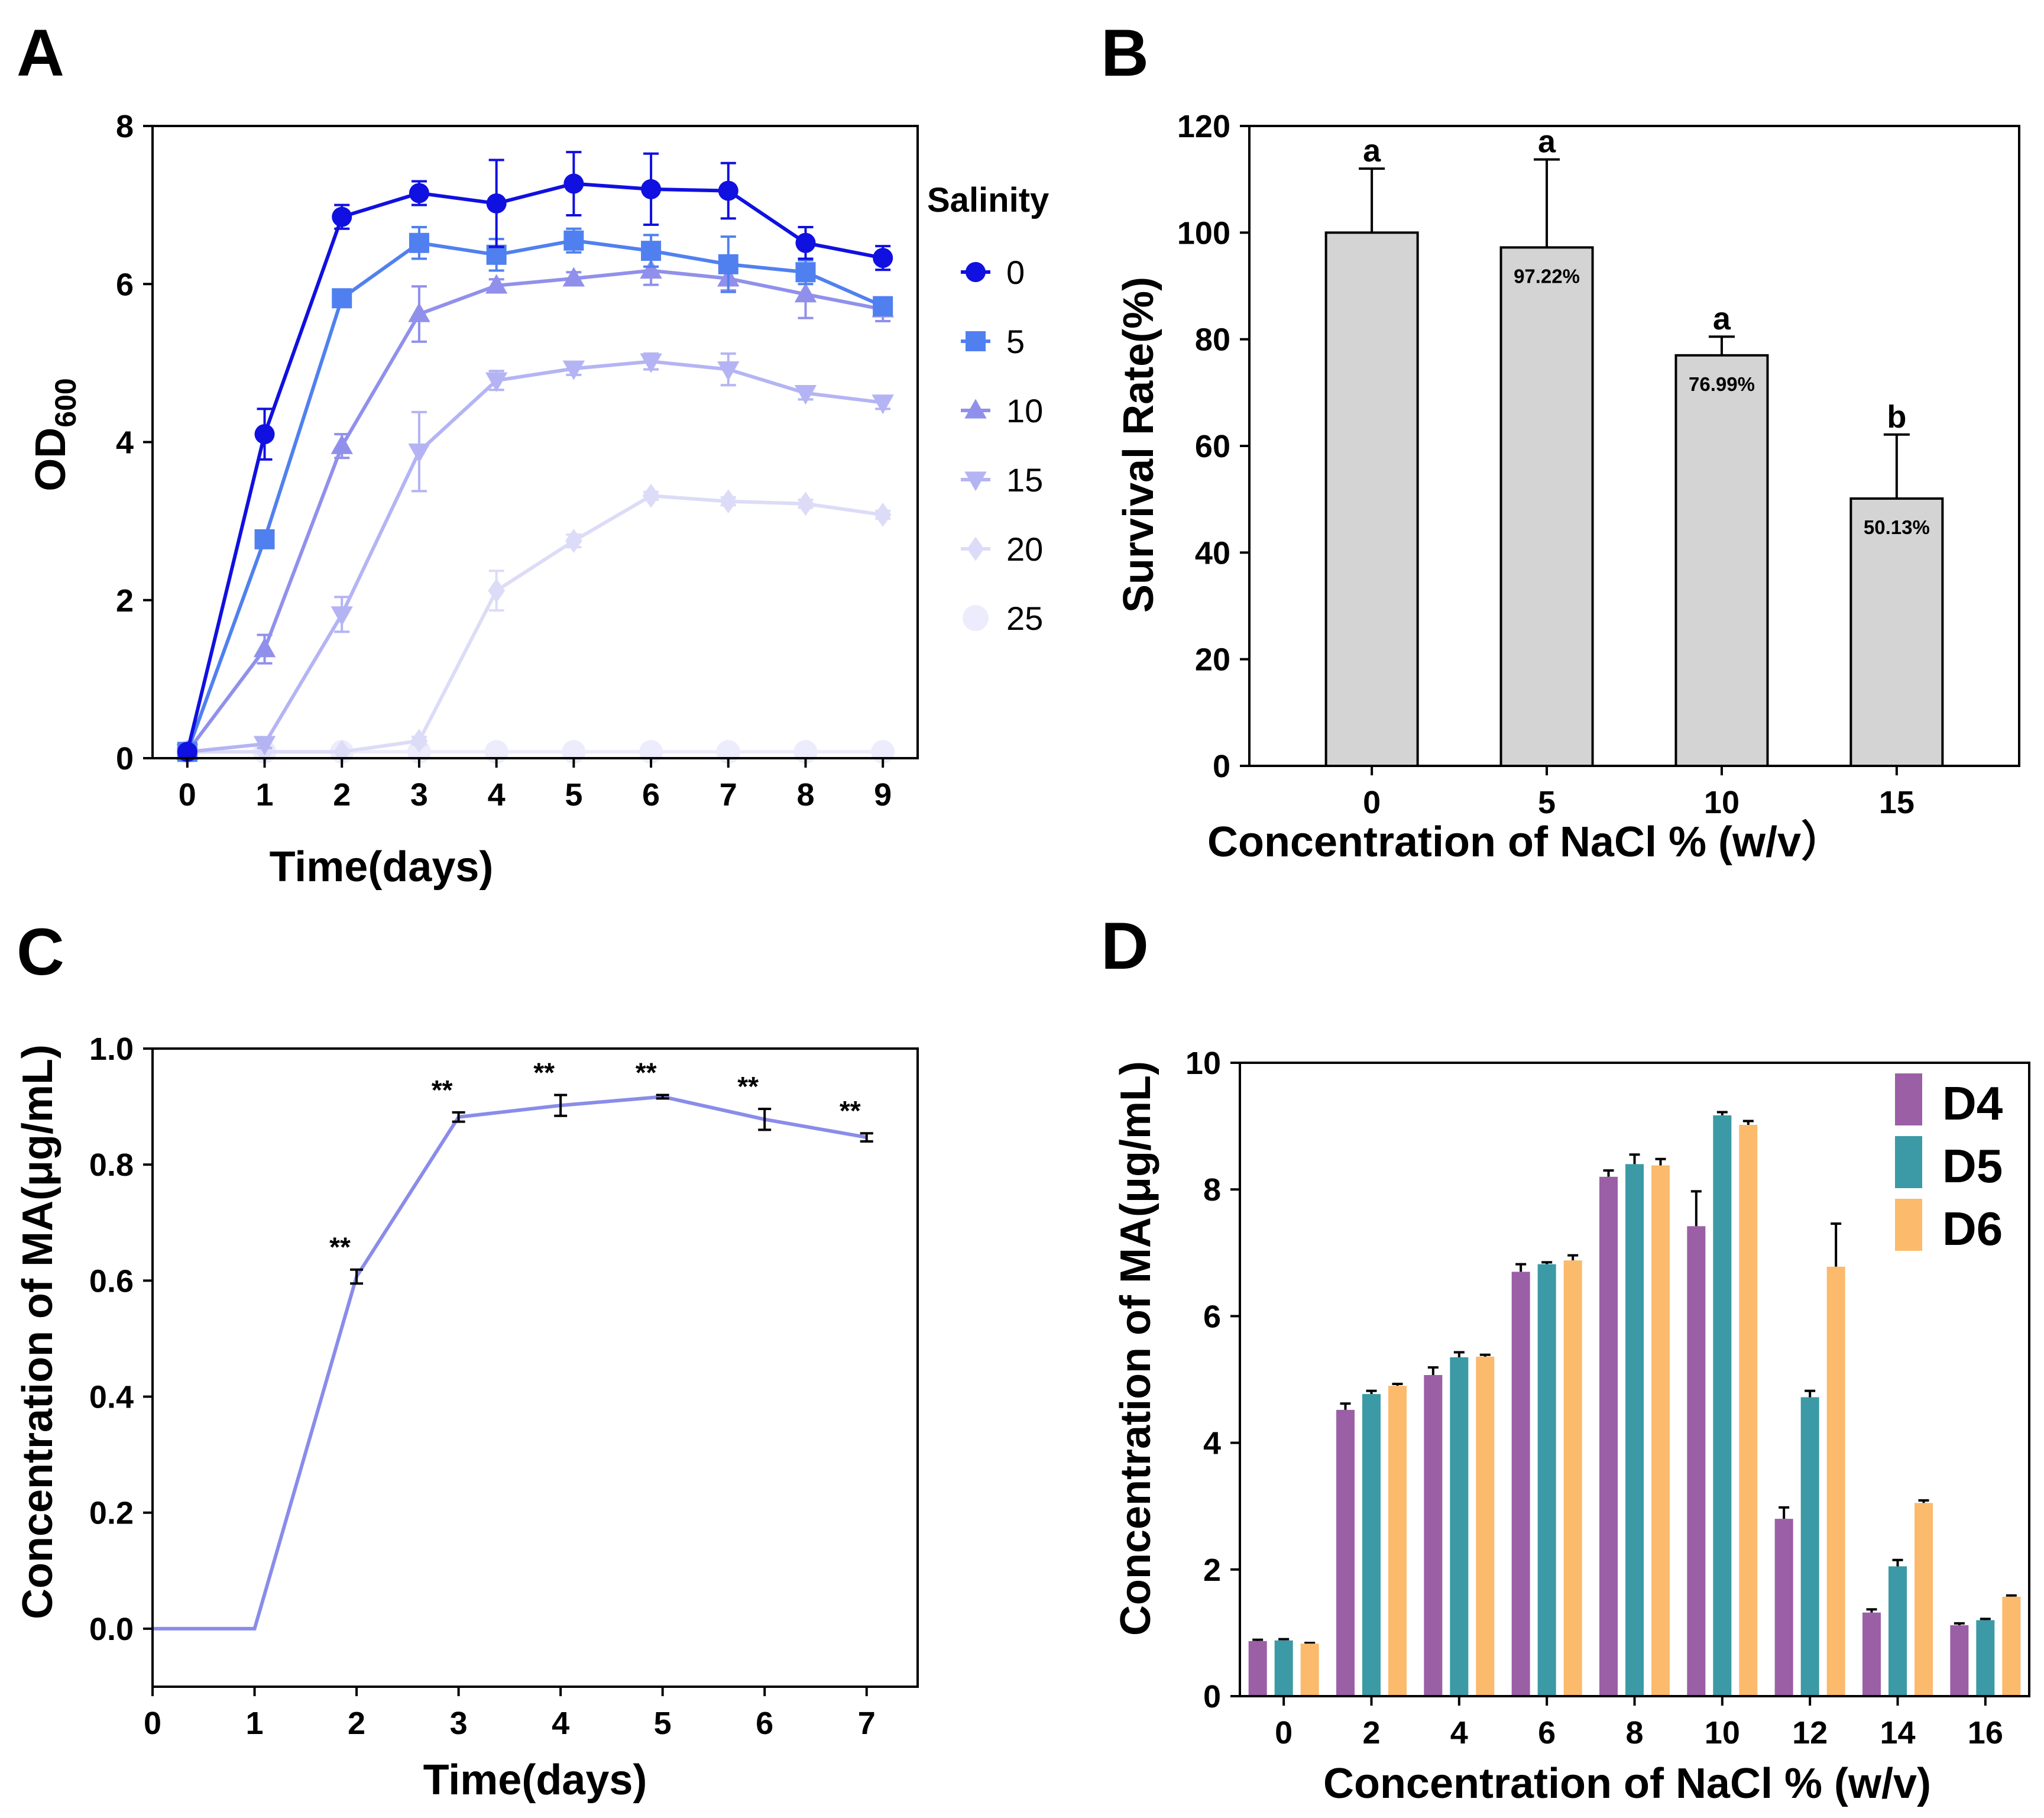 The width and height of the screenshot is (2044, 1818). What do you see at coordinates (40, 53) in the screenshot?
I see `panel-letter-a: A` at bounding box center [40, 53].